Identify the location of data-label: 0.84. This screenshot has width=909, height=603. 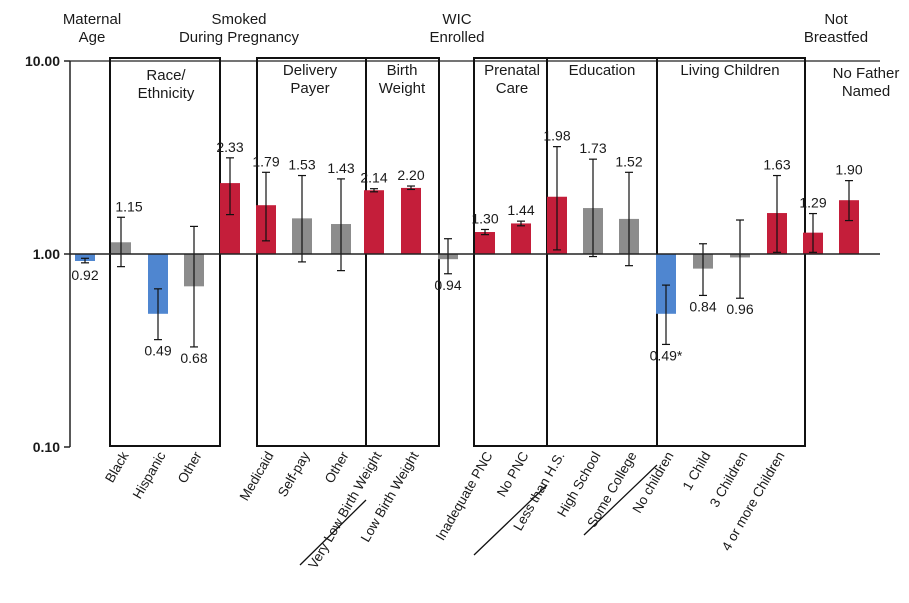
(702, 306).